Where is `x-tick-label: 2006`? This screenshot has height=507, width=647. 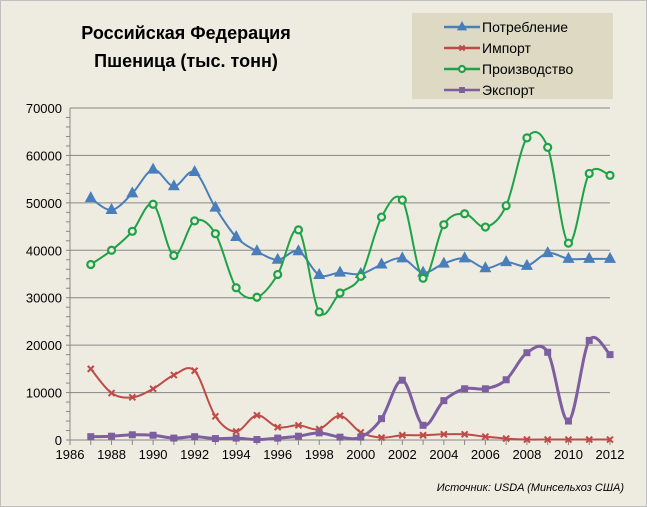
x-tick-label: 2006 is located at coordinates (485, 454).